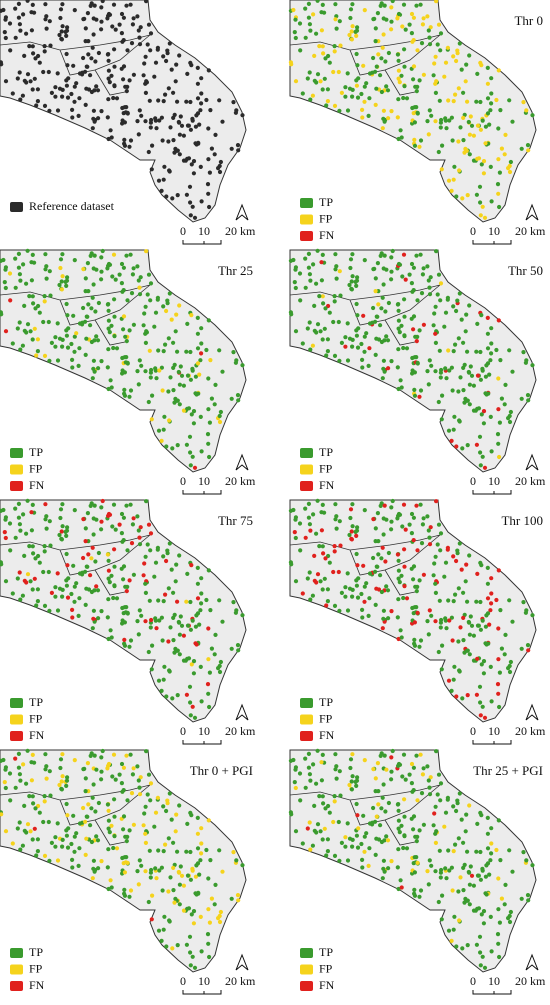 Image resolution: width=550 pixels, height=1005 pixels. Describe the element at coordinates (492, 492) in the screenshot. I see `scale-bar` at that location.